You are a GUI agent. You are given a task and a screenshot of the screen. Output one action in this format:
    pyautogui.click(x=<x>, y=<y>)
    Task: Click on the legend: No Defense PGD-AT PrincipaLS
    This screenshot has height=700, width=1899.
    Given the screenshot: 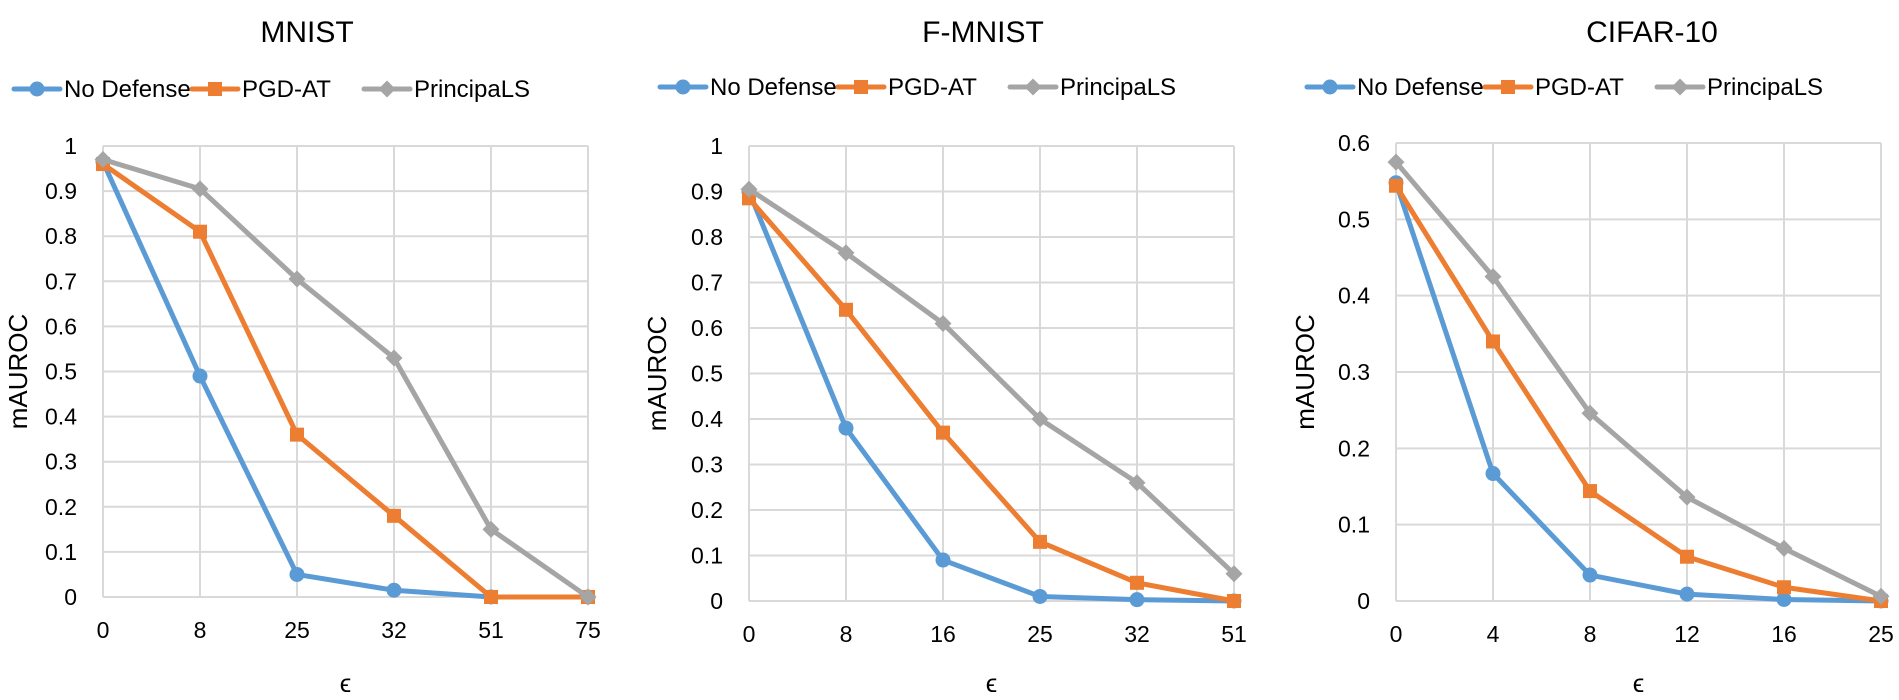 What is the action you would take?
    pyautogui.click(x=1563, y=87)
    